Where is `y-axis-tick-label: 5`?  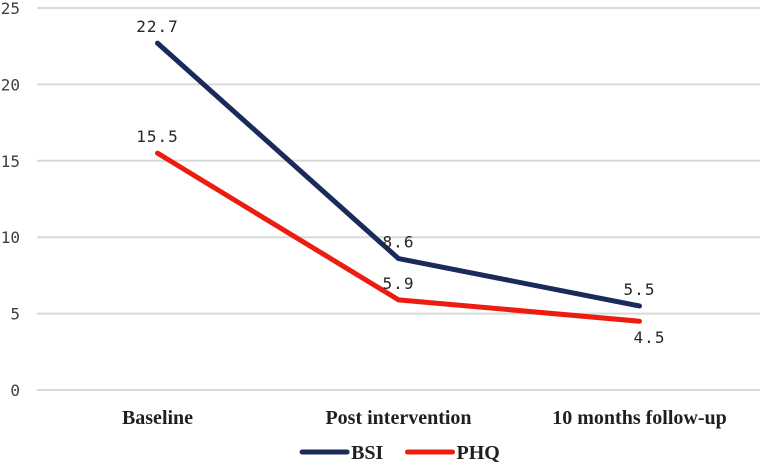
y-axis-tick-label: 5 is located at coordinates (15, 314).